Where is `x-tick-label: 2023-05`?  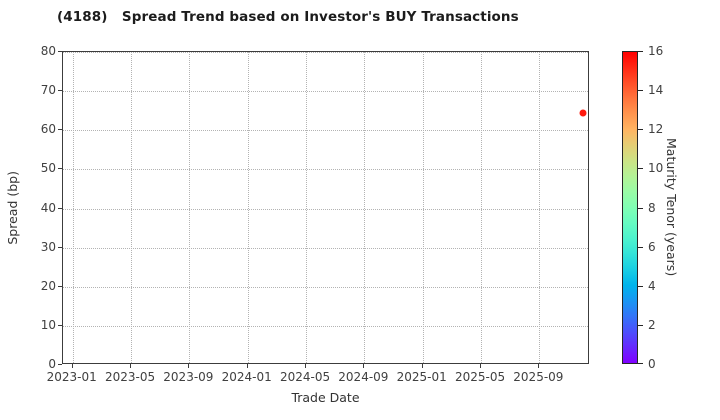 x-tick-label: 2023-05 is located at coordinates (130, 377).